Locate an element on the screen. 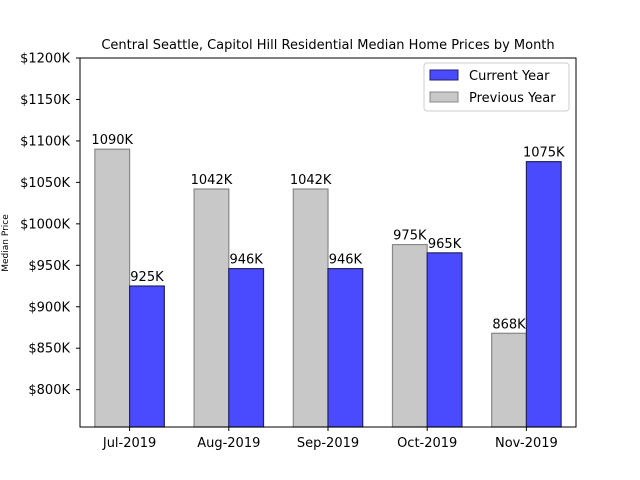  data-label: 868K is located at coordinates (509, 324).